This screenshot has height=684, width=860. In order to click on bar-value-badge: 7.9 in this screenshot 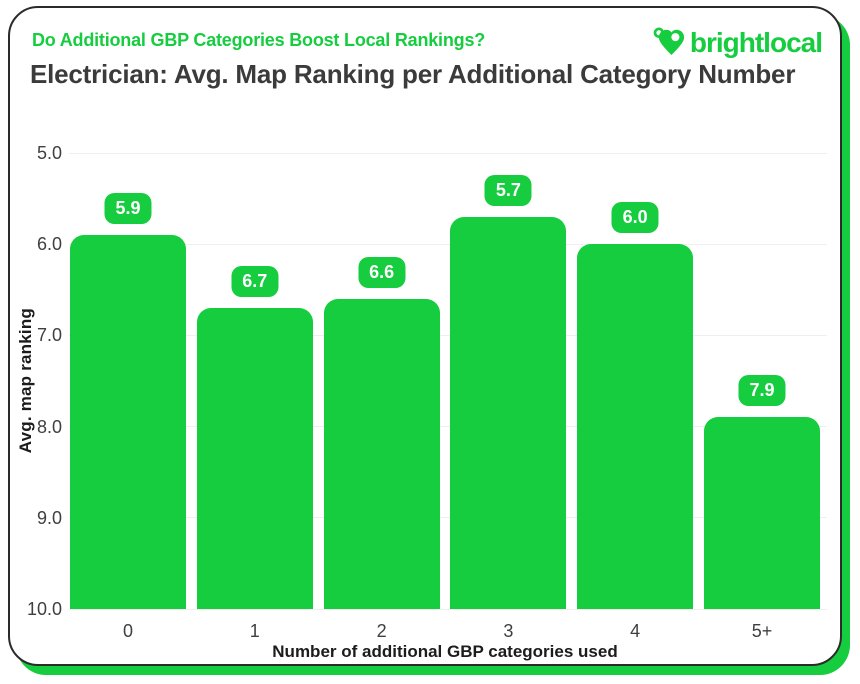, I will do `click(762, 391)`.